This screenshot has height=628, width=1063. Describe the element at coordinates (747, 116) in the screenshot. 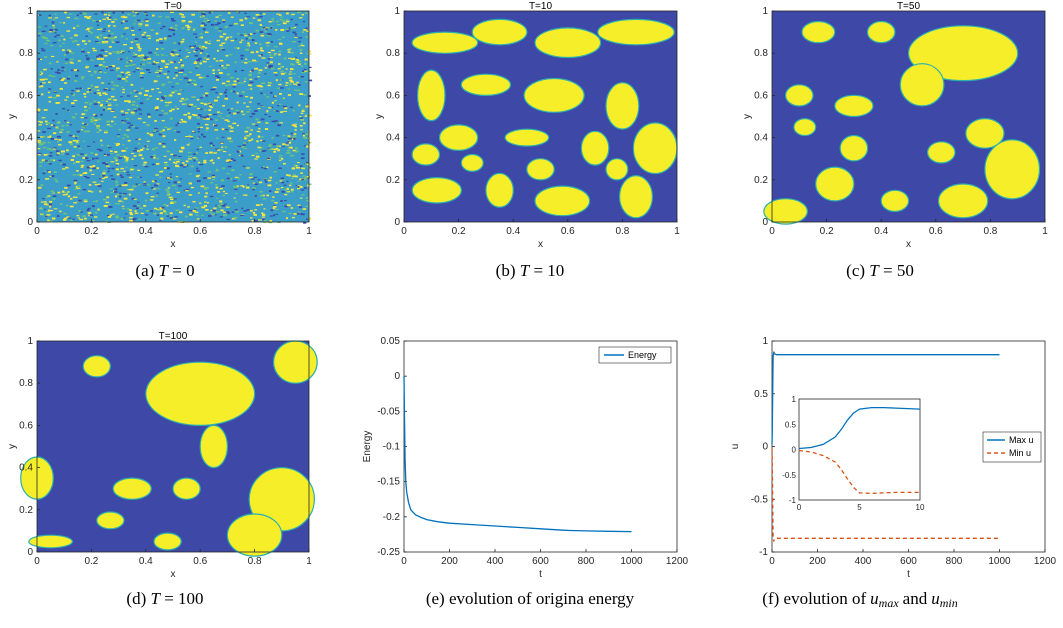

I see `y-axis-label: y` at that location.